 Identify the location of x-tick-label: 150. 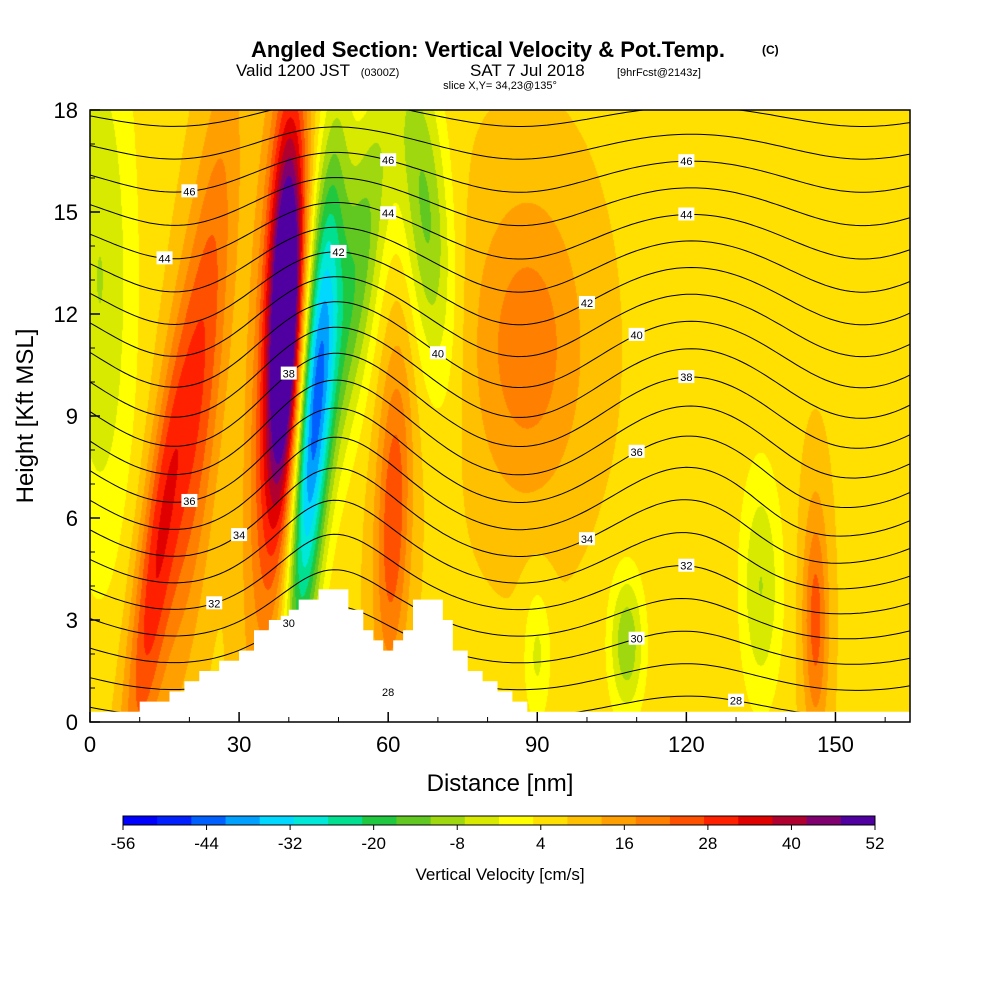
(835, 744).